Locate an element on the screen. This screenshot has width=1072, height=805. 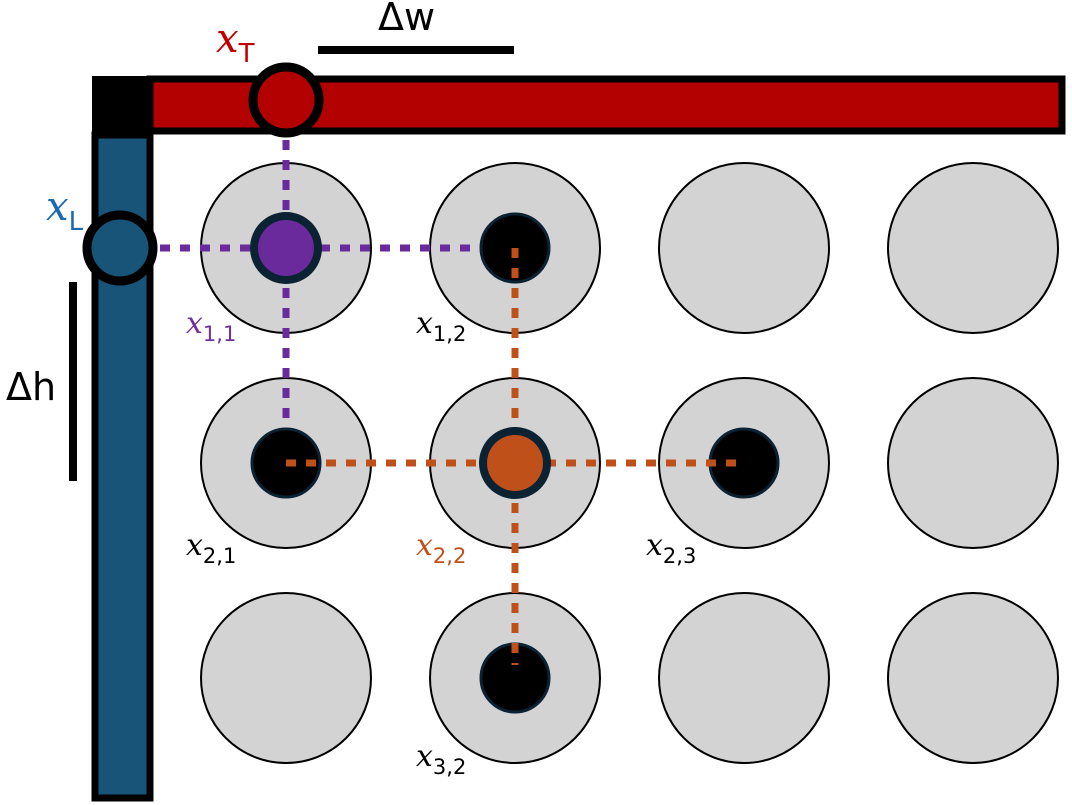
label-delta-w: Δw is located at coordinates (406, 19).